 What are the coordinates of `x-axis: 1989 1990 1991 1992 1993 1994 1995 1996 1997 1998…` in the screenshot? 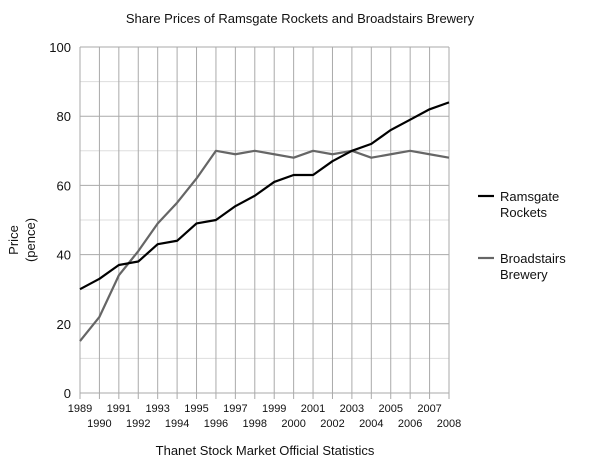 It's located at (264, 416).